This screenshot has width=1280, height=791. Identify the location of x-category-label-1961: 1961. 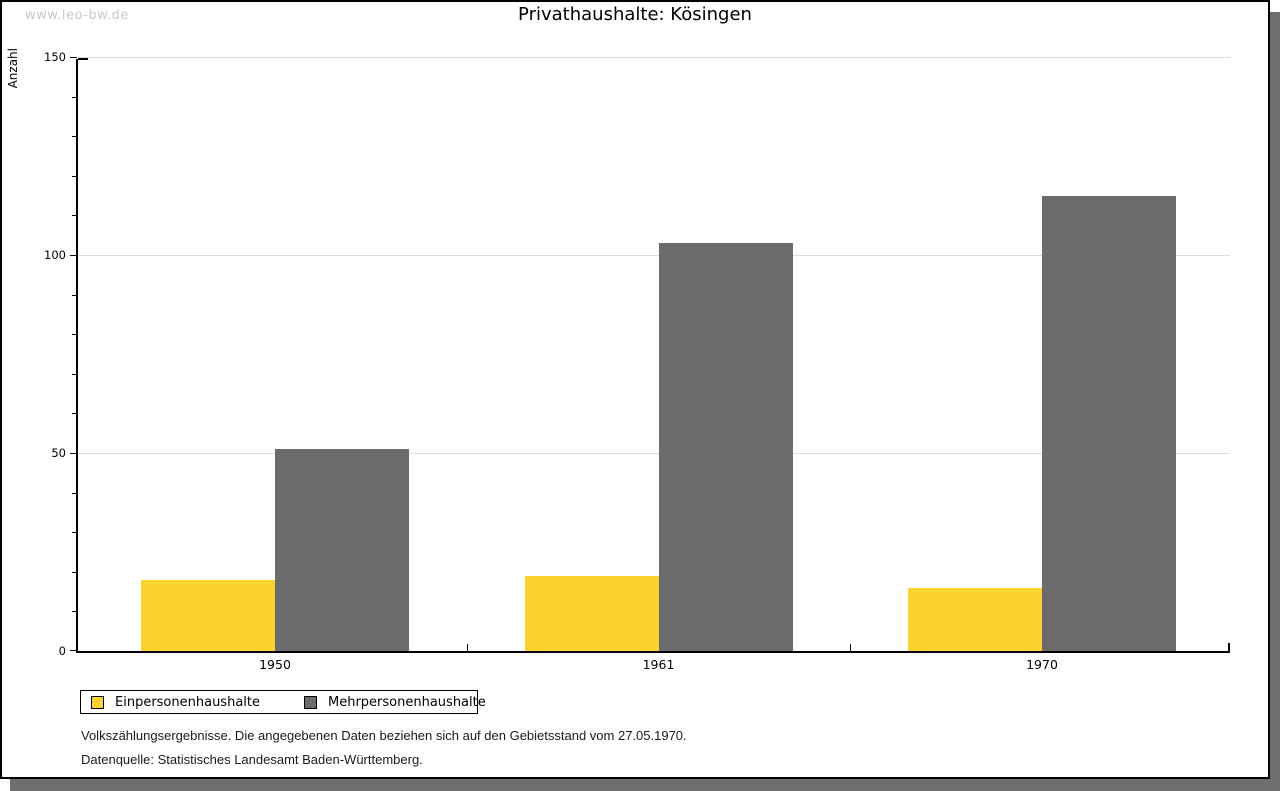
(658, 664).